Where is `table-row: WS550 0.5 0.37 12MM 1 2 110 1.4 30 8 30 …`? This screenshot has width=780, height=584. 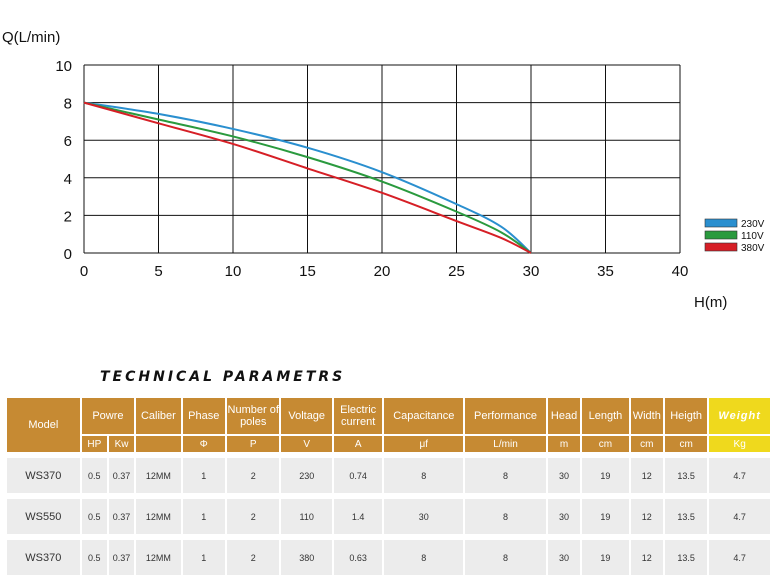 table-row: WS550 0.5 0.37 12MM 1 2 110 1.4 30 8 30 … is located at coordinates (388, 516).